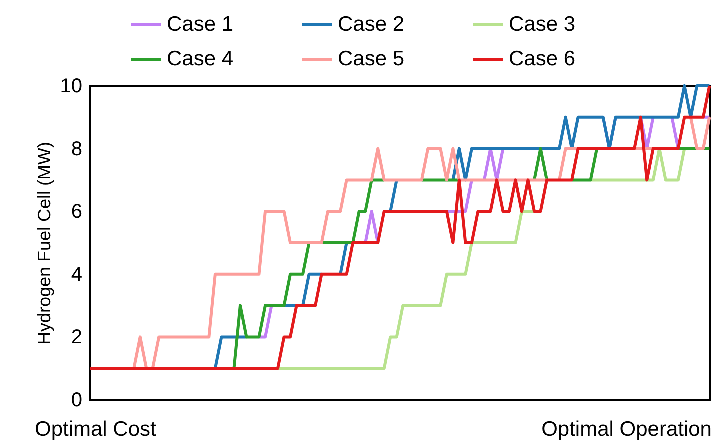  I want to click on y-tick-label: 0, so click(76, 401).